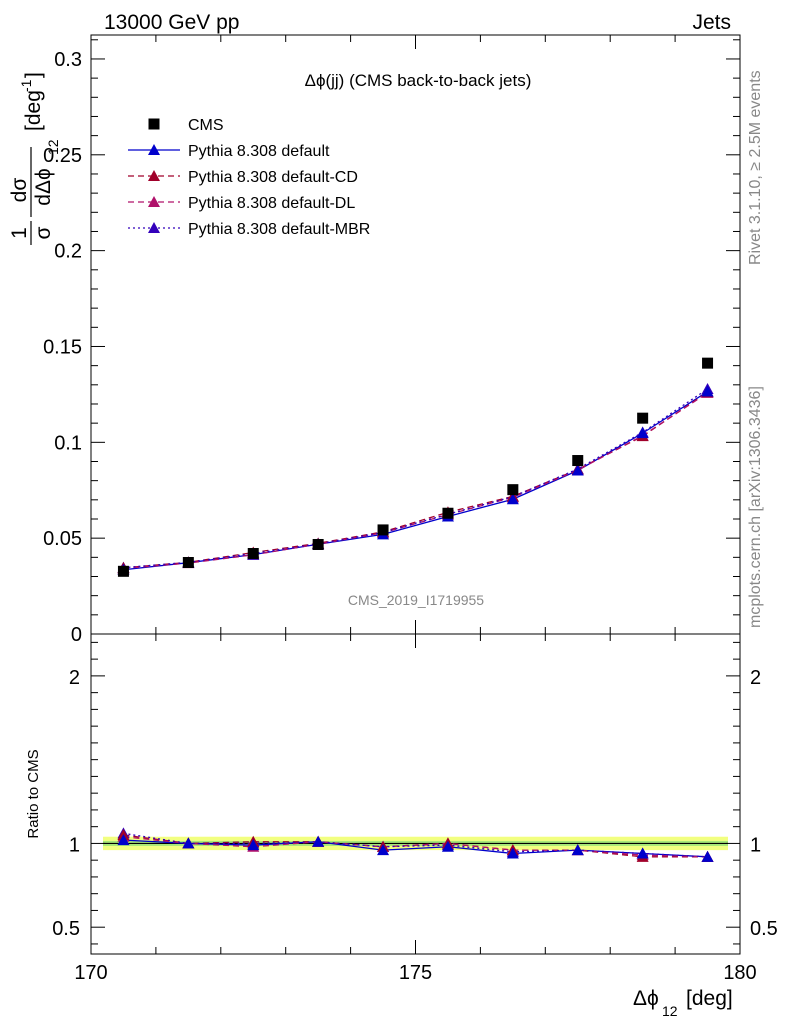 The image size is (786, 1024). What do you see at coordinates (683, 1003) in the screenshot?
I see `ratio-xlabel: Δϕ 12 [deg]` at bounding box center [683, 1003].